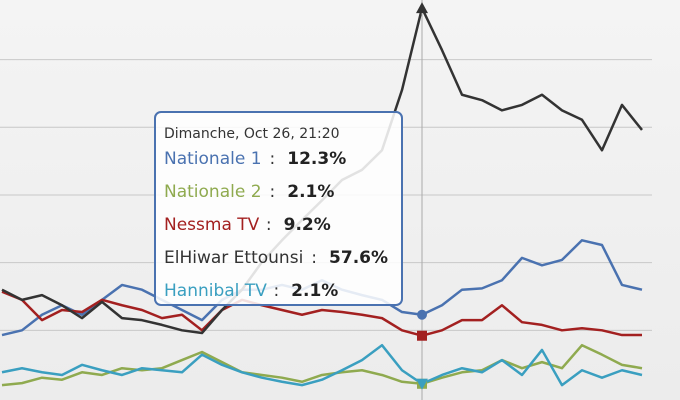 The height and width of the screenshot is (400, 680). I want to click on tooltip-row: Hannibal TV:2.1%, so click(251, 291).